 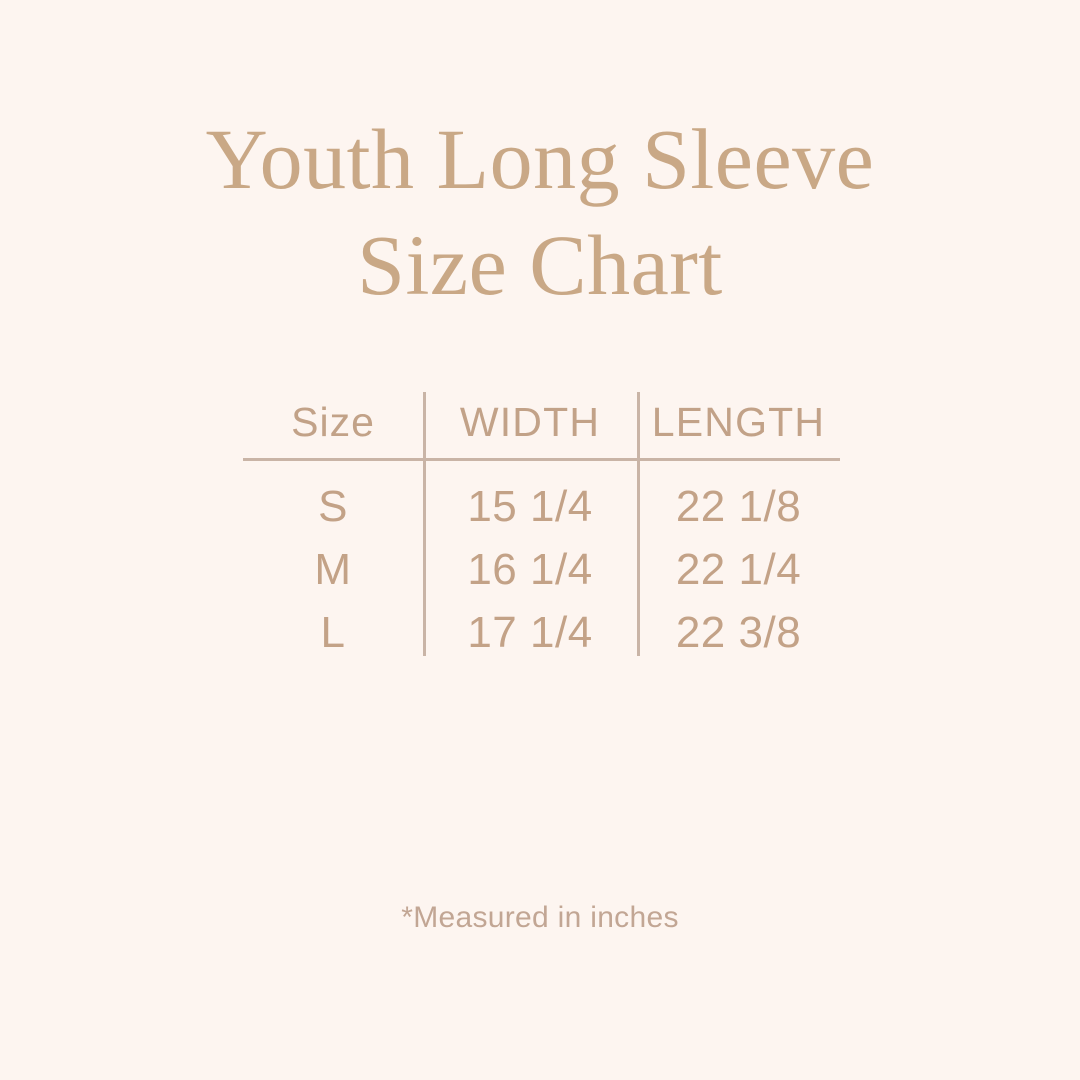 What do you see at coordinates (333, 632) in the screenshot?
I see `cell-size: L` at bounding box center [333, 632].